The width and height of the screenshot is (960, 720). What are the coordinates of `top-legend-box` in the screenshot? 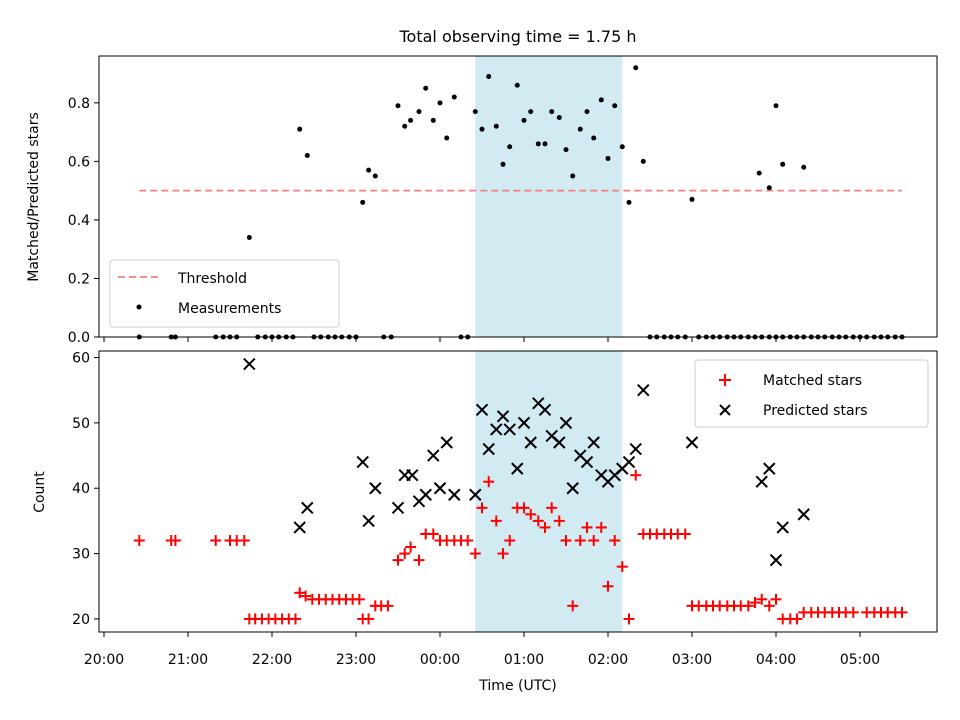 It's located at (224, 293).